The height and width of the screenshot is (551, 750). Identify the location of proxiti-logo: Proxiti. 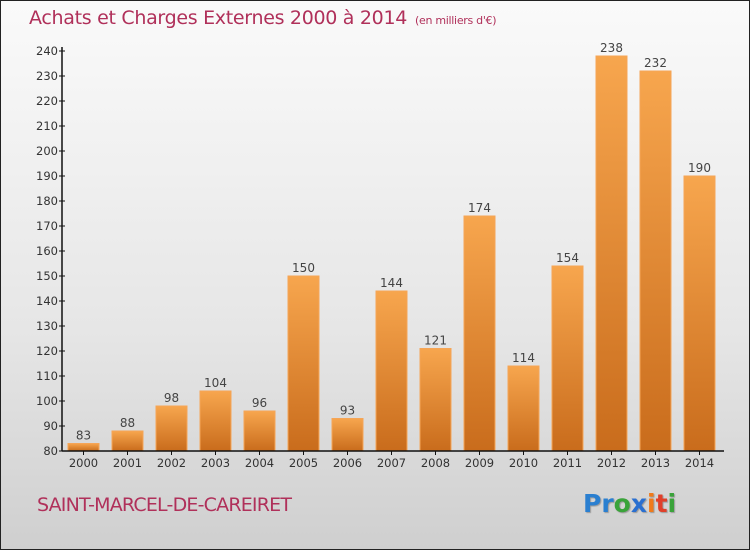
(629, 503).